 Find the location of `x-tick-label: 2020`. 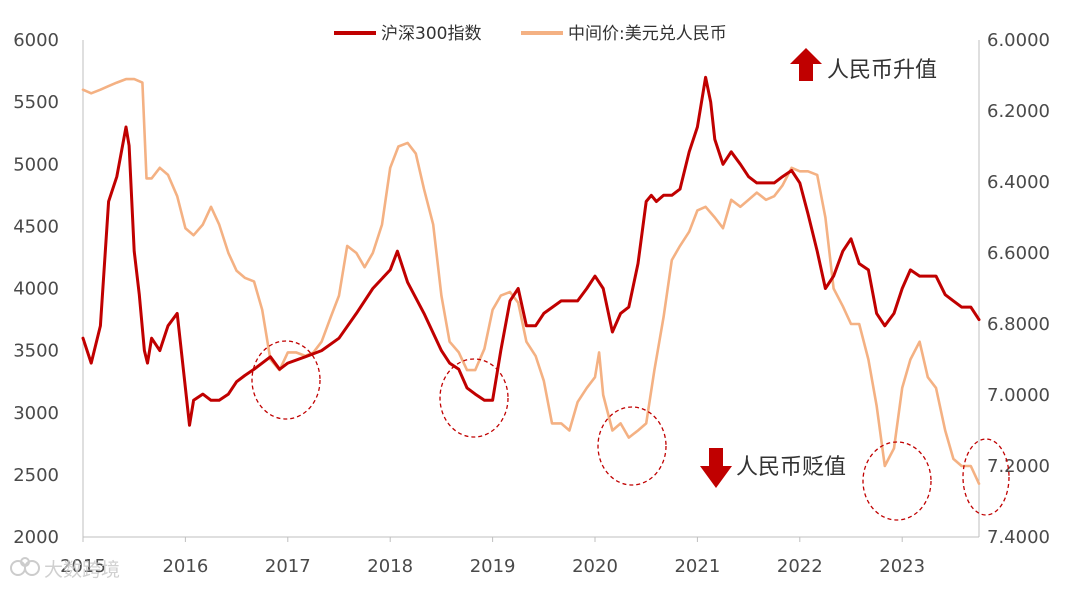

x-tick-label: 2020 is located at coordinates (595, 566).